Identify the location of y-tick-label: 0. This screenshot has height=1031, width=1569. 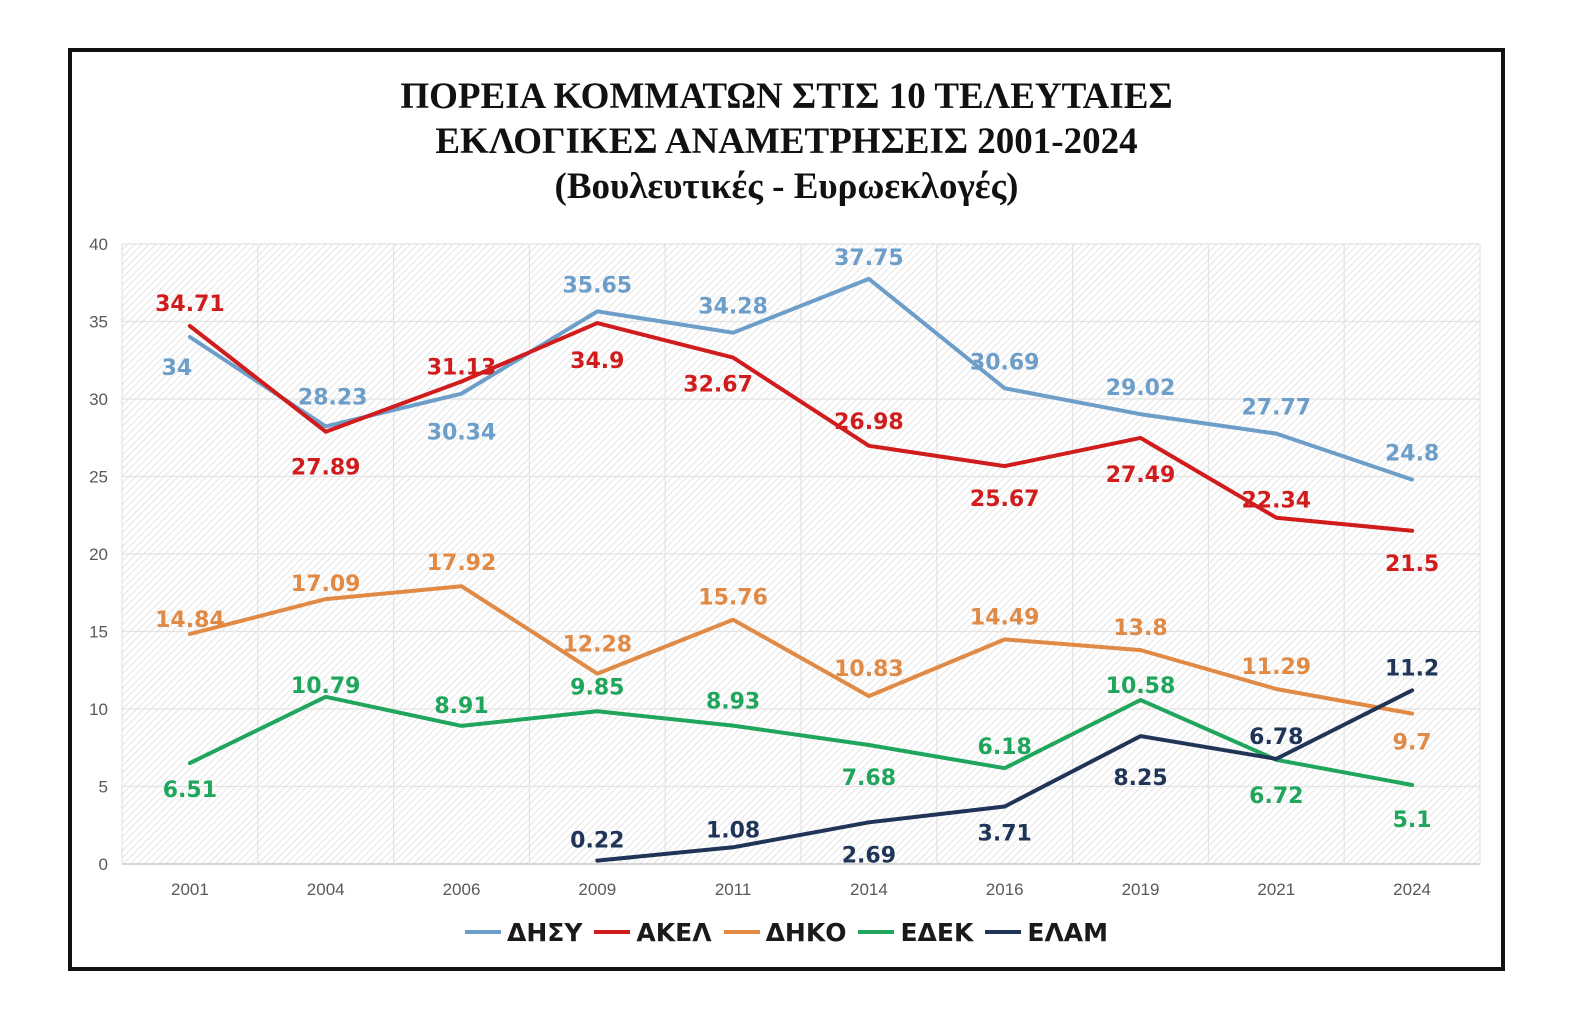
(103, 864).